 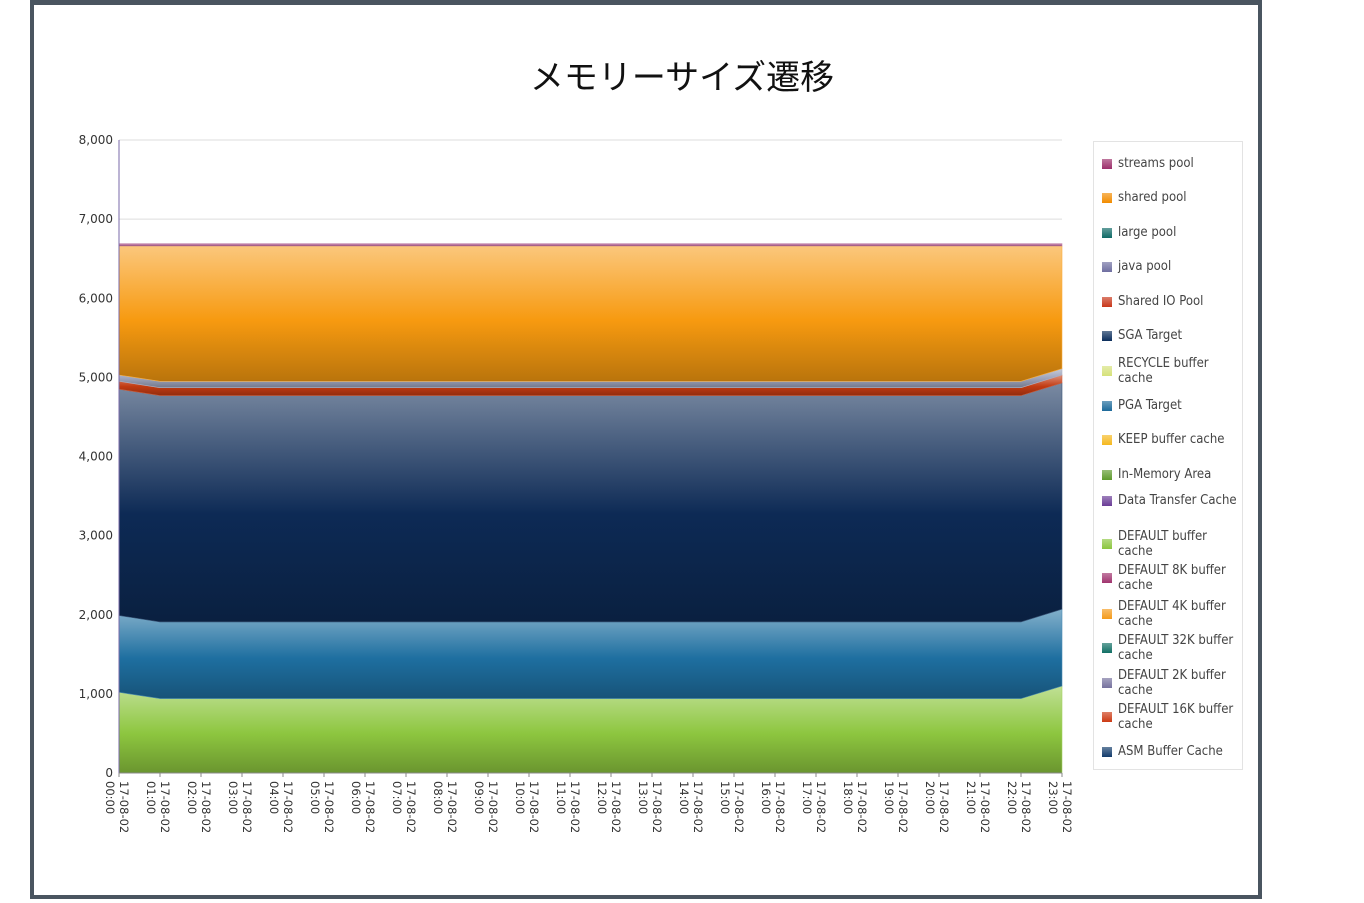 What do you see at coordinates (527, 807) in the screenshot?
I see `x-tick-label: 17-08-0210:00` at bounding box center [527, 807].